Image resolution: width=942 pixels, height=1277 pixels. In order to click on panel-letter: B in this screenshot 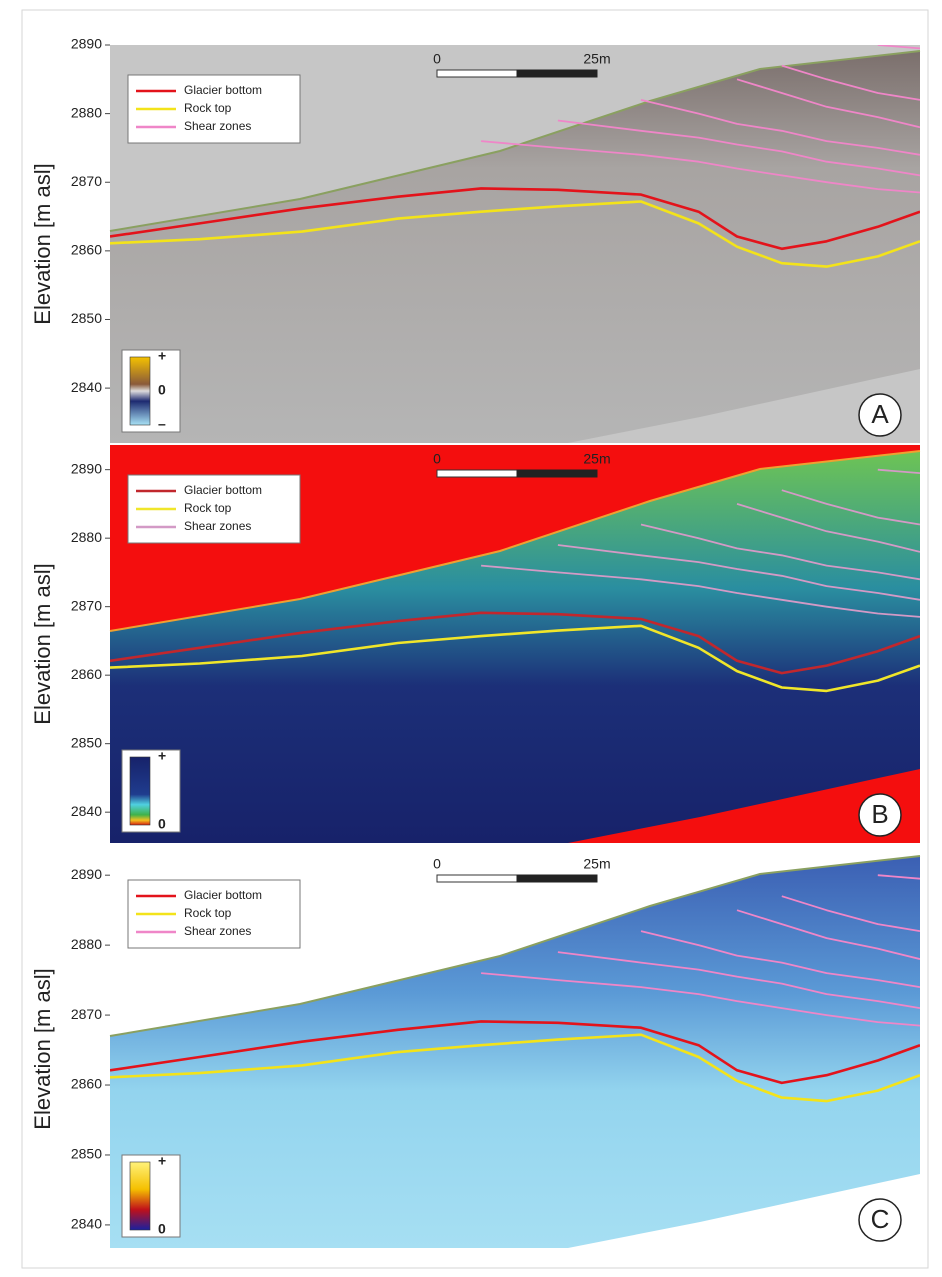, I will do `click(879, 814)`.